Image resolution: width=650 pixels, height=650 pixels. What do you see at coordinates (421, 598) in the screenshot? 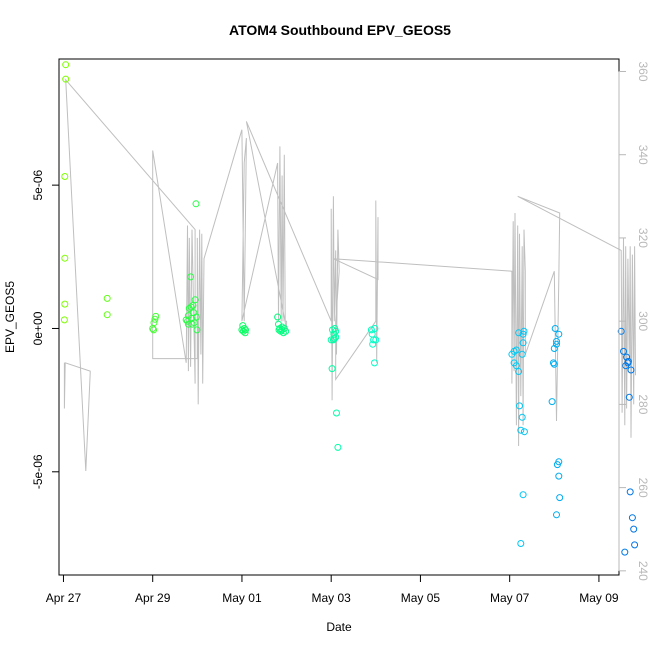
I see `x-tick-label: May 05` at bounding box center [421, 598].